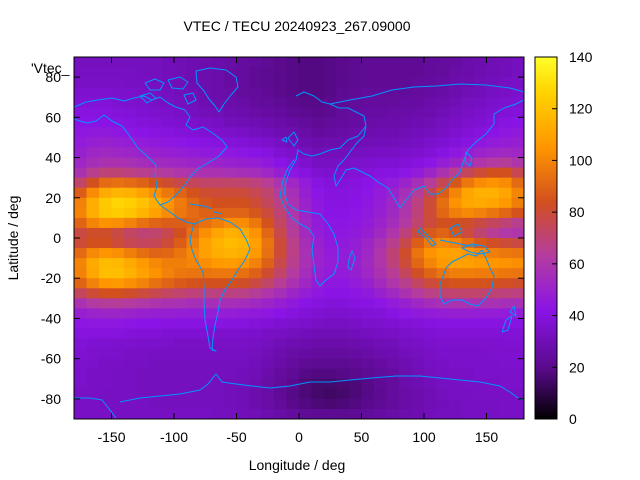 Image resolution: width=640 pixels, height=480 pixels. Describe the element at coordinates (174, 437) in the screenshot. I see `x-tick-label: -100` at that location.